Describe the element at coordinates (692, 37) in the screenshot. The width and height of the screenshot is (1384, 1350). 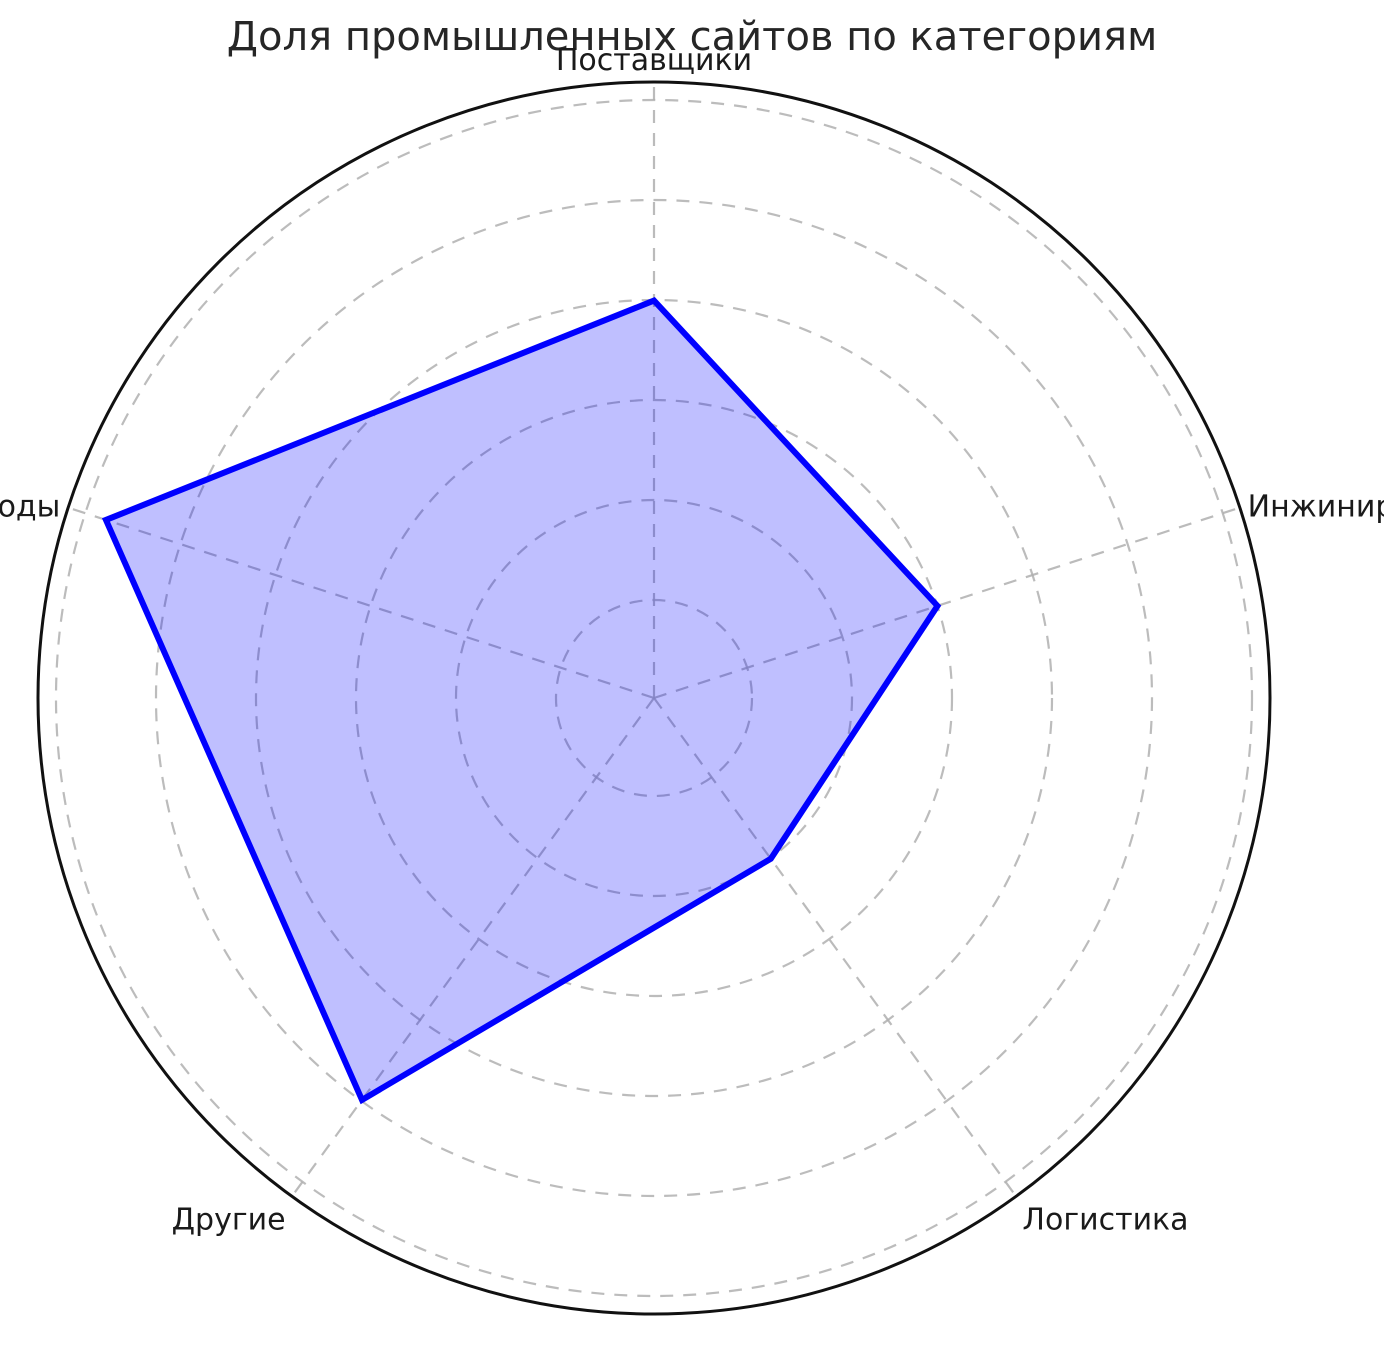
I see `page-title: Доля промышленных сайтов по категориям` at that location.